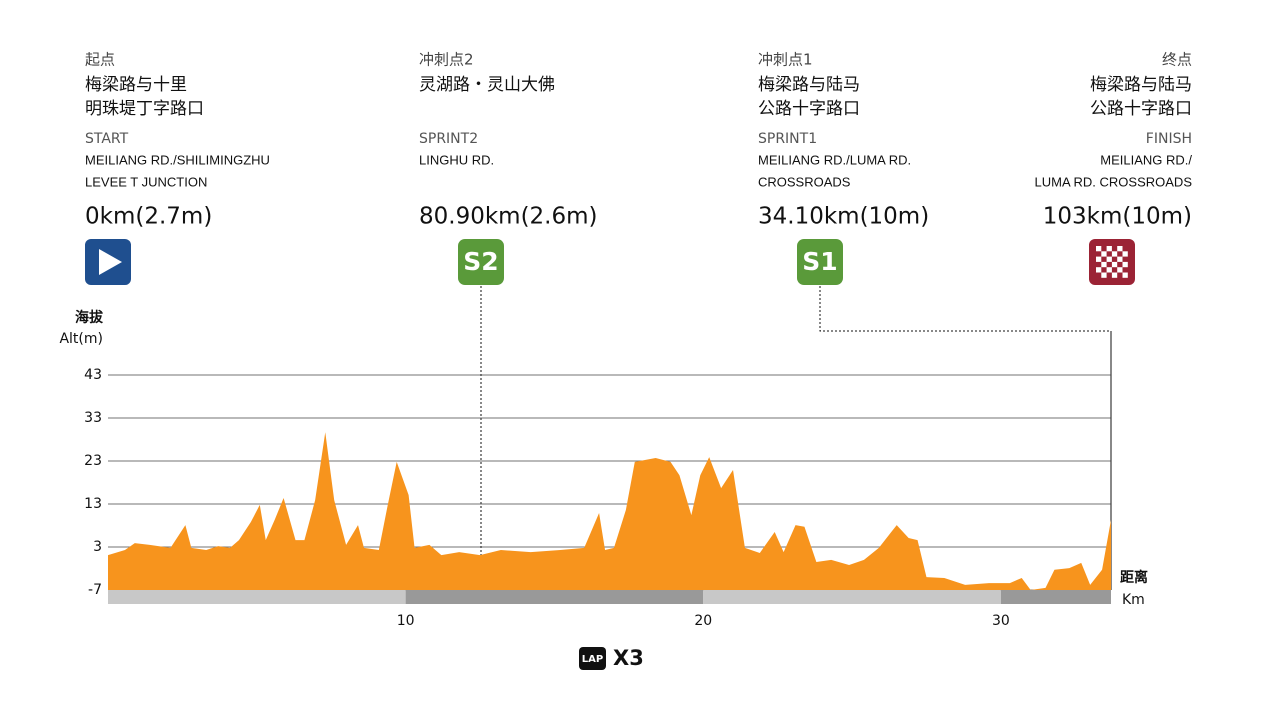  Describe the element at coordinates (100, 60) in the screenshot. I see `cn-label: 起点` at that location.